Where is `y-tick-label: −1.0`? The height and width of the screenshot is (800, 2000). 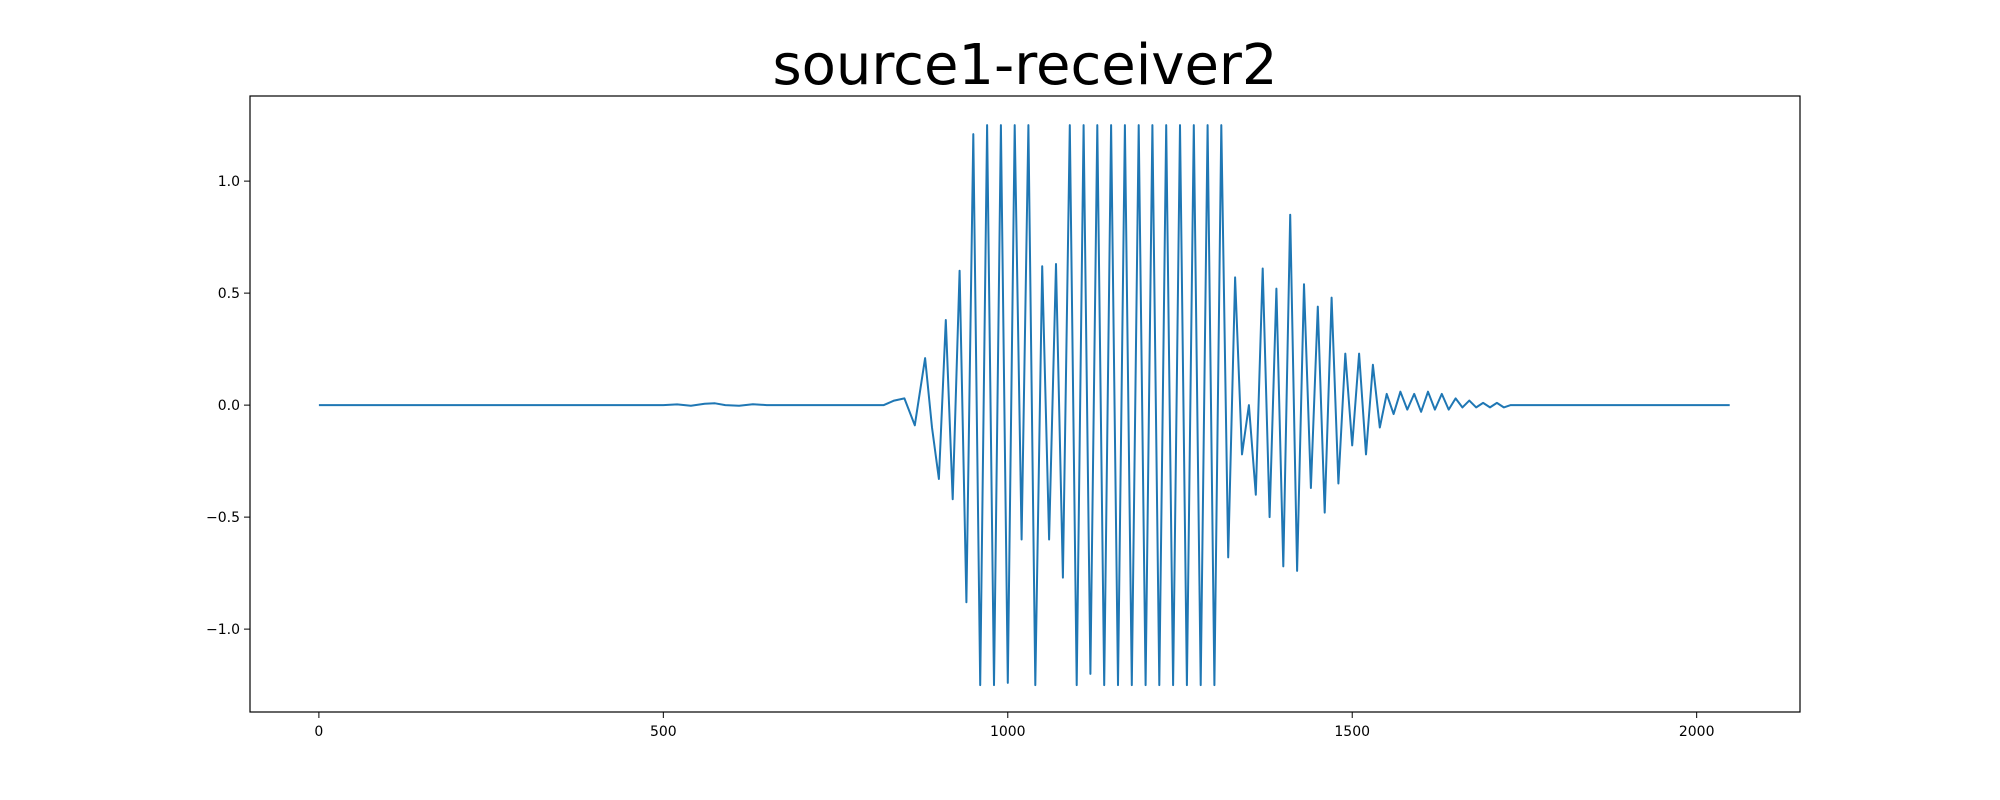
y-tick-label: −1.0 is located at coordinates (223, 630).